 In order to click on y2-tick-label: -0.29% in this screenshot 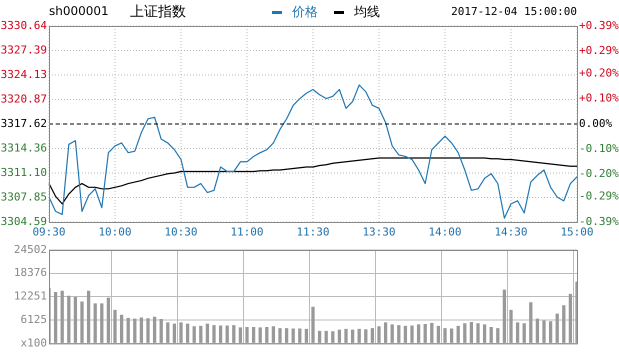, I will do `click(599, 196)`.